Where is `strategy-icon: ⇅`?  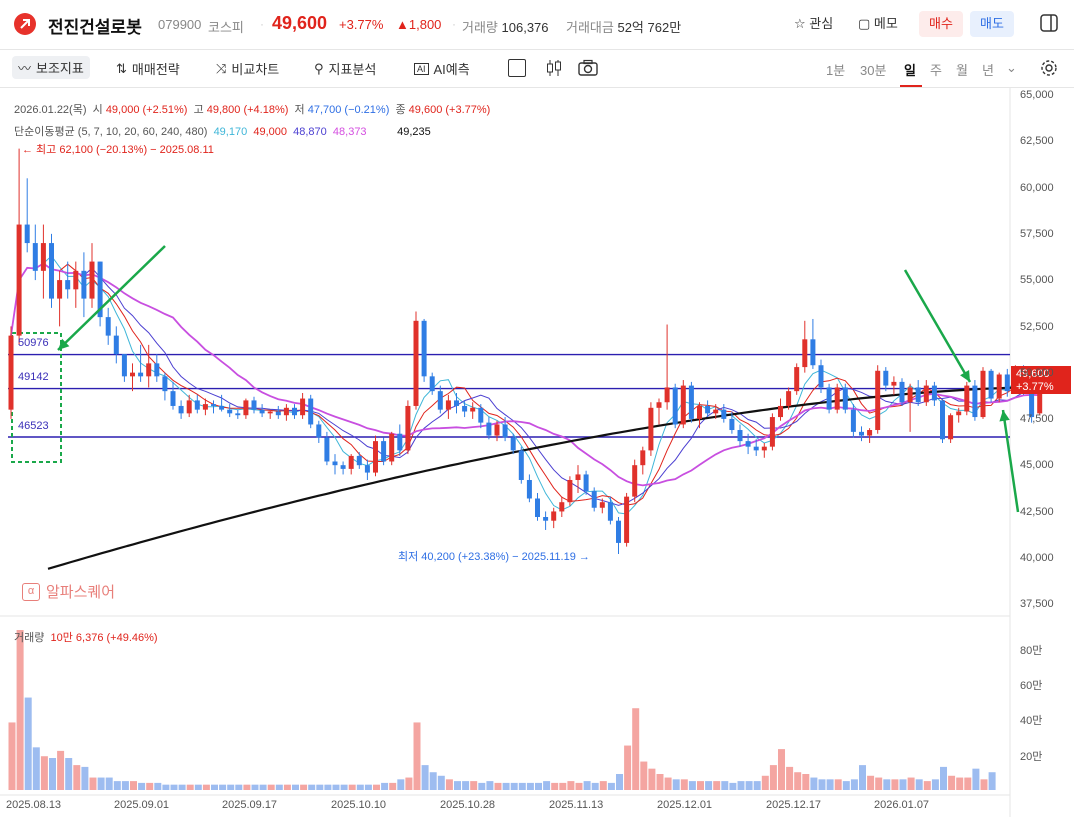 strategy-icon: ⇅ is located at coordinates (121, 68).